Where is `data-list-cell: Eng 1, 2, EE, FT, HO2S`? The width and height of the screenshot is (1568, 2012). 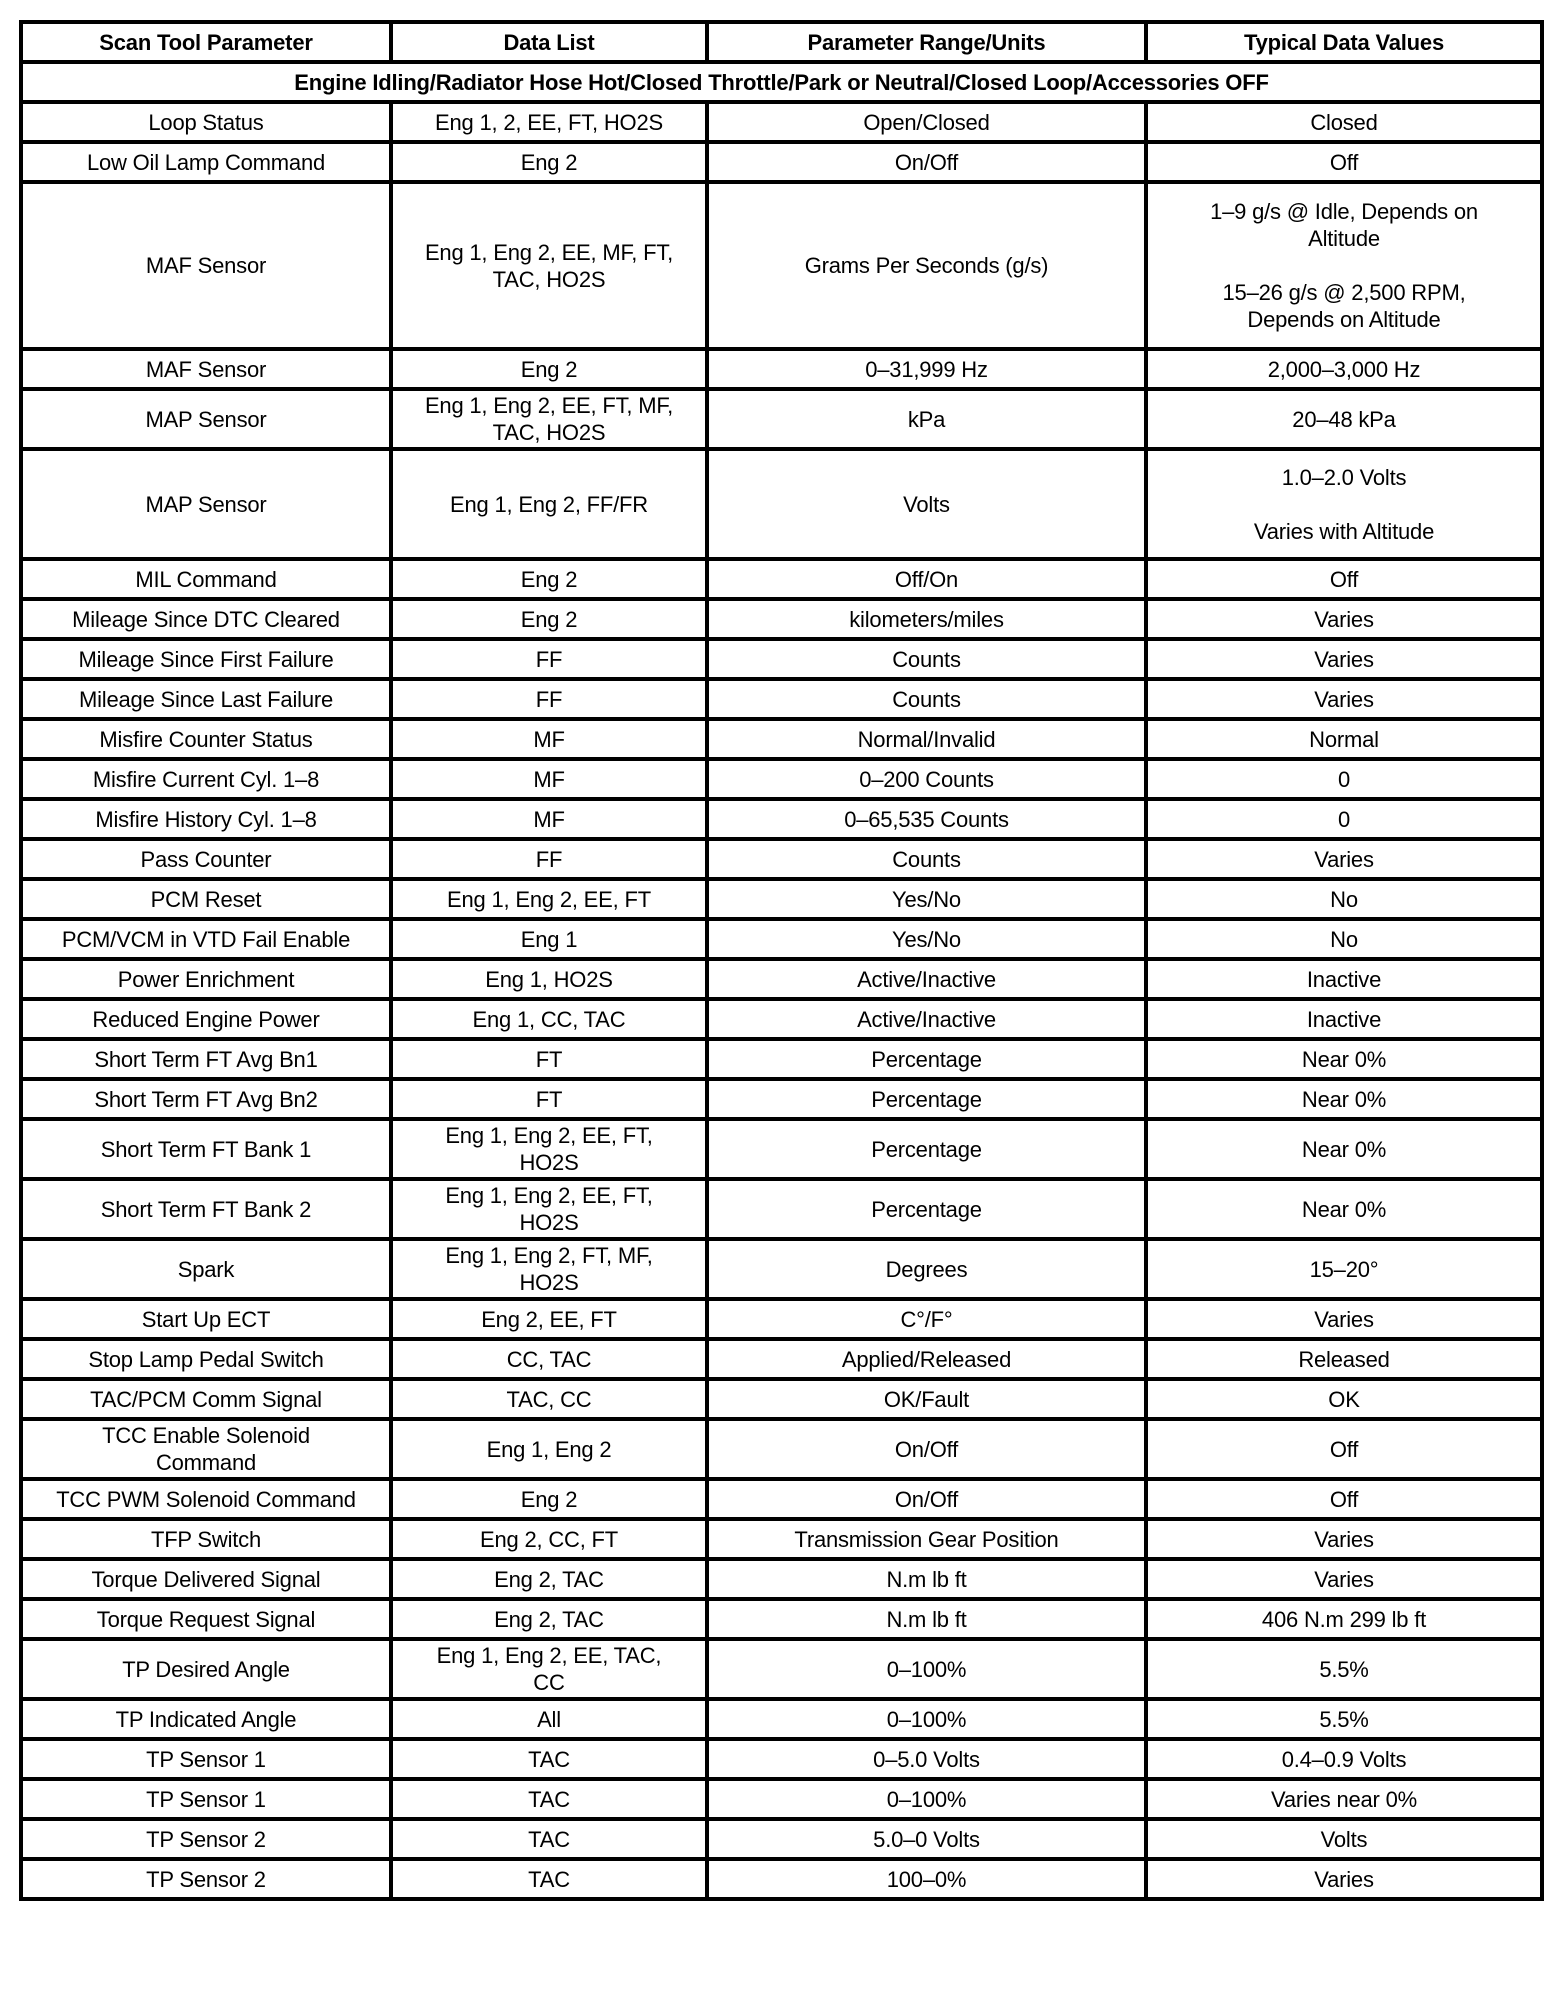
data-list-cell: Eng 1, 2, EE, FT, HO2S is located at coordinates (549, 122).